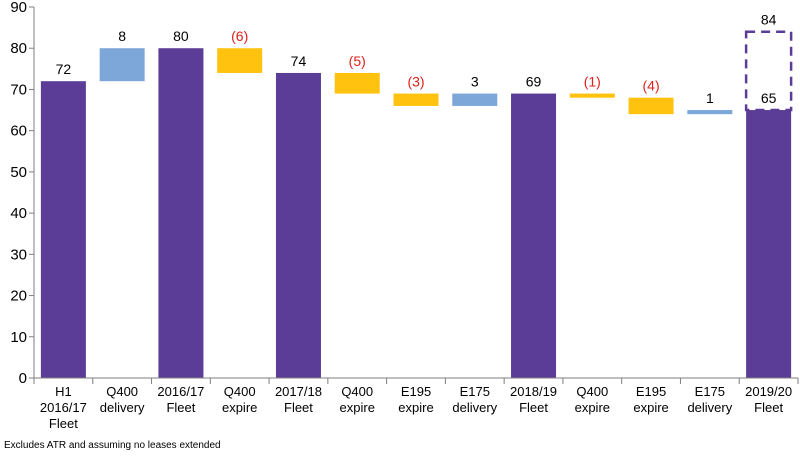 This screenshot has height=456, width=800. What do you see at coordinates (534, 82) in the screenshot?
I see `bar-value-label: 69` at bounding box center [534, 82].